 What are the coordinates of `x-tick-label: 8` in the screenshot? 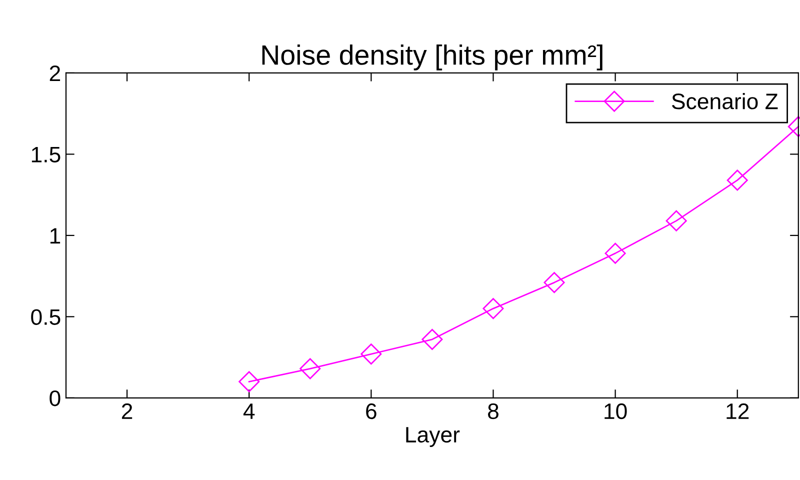 It's located at (493, 411).